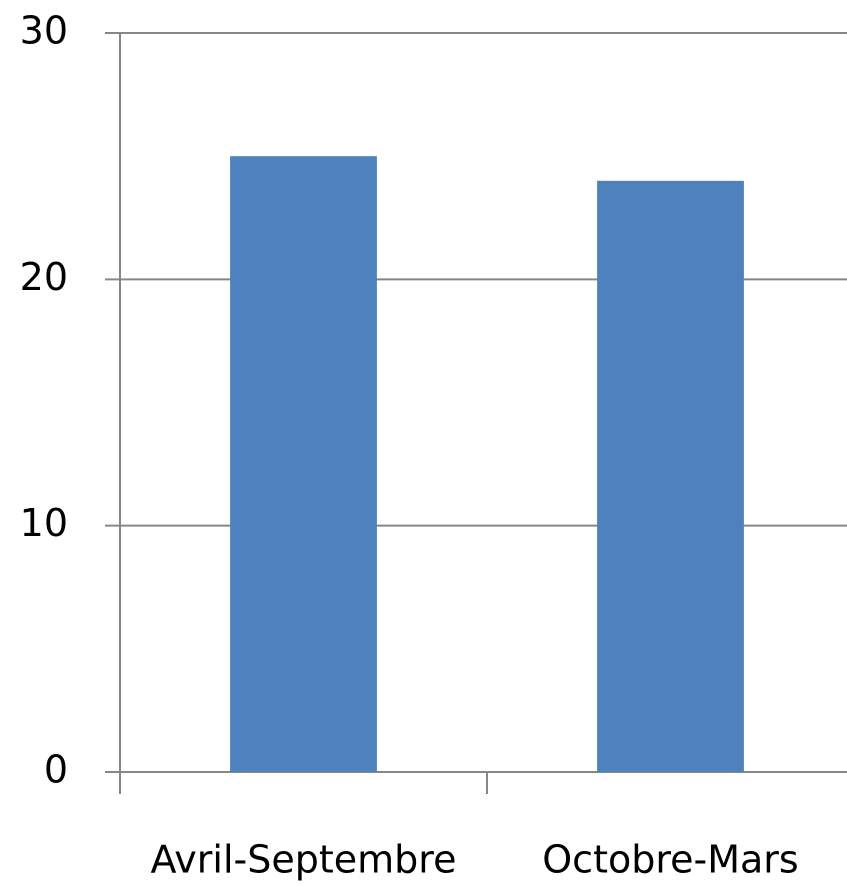  What do you see at coordinates (44, 277) in the screenshot?
I see `y-tick-label: 20` at bounding box center [44, 277].